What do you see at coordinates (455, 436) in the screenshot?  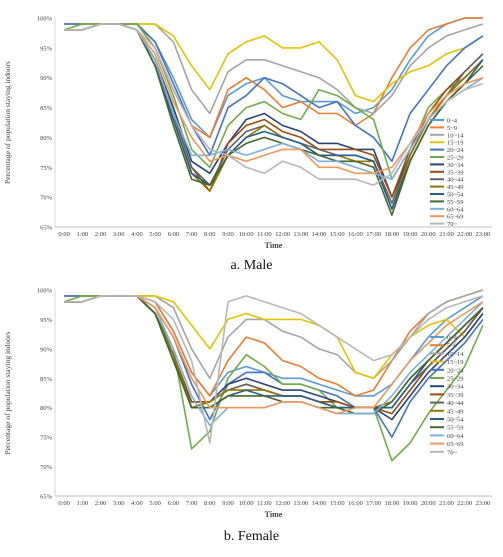 I see `legend-label: 60~64` at bounding box center [455, 436].